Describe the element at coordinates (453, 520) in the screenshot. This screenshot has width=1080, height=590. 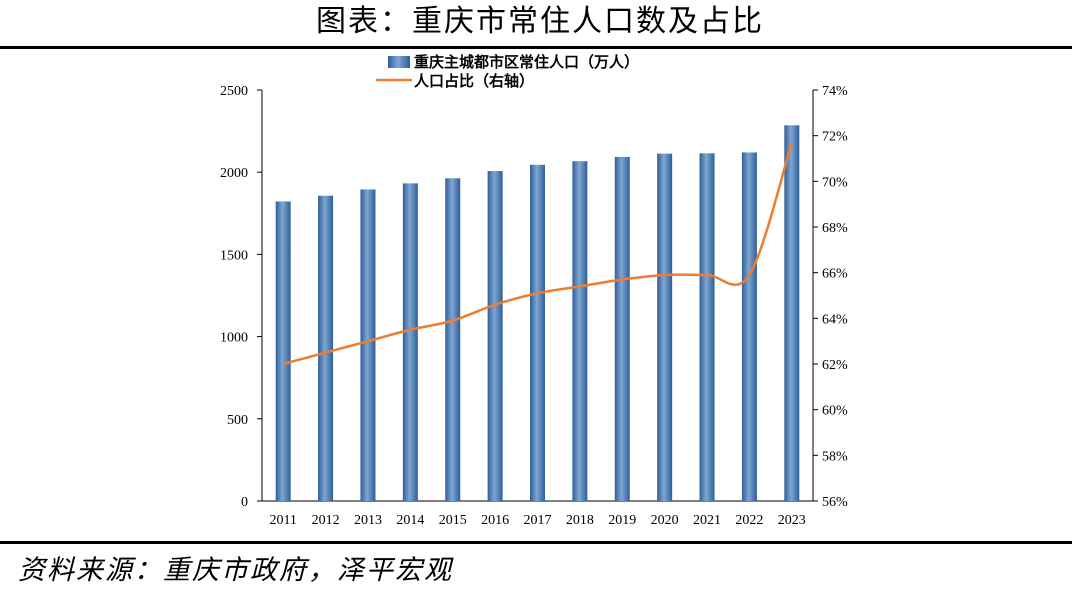
I see `x-tick-label: 2015` at that location.